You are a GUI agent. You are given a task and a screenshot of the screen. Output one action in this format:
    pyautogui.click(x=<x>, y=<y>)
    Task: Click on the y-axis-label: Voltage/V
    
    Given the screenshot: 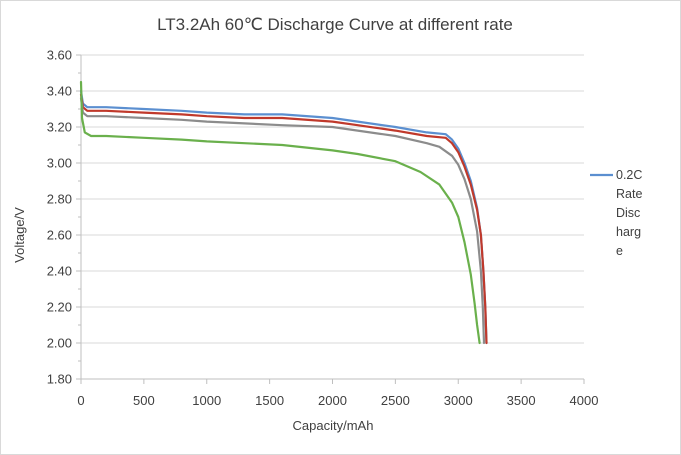 What is the action you would take?
    pyautogui.click(x=19, y=235)
    